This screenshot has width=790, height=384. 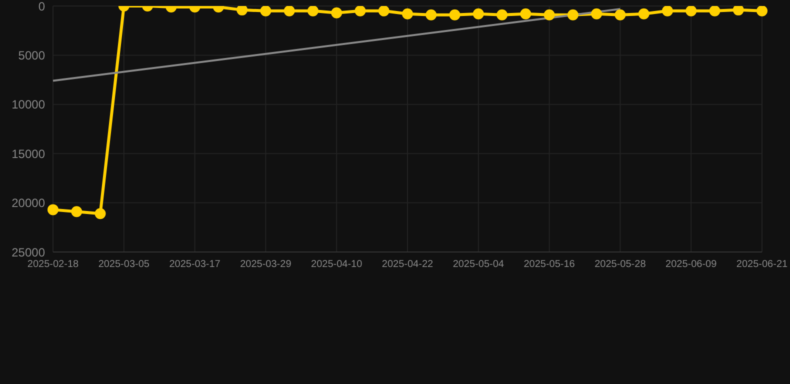 What do you see at coordinates (266, 264) in the screenshot?
I see `x-tick-label: 2025-03-29` at bounding box center [266, 264].